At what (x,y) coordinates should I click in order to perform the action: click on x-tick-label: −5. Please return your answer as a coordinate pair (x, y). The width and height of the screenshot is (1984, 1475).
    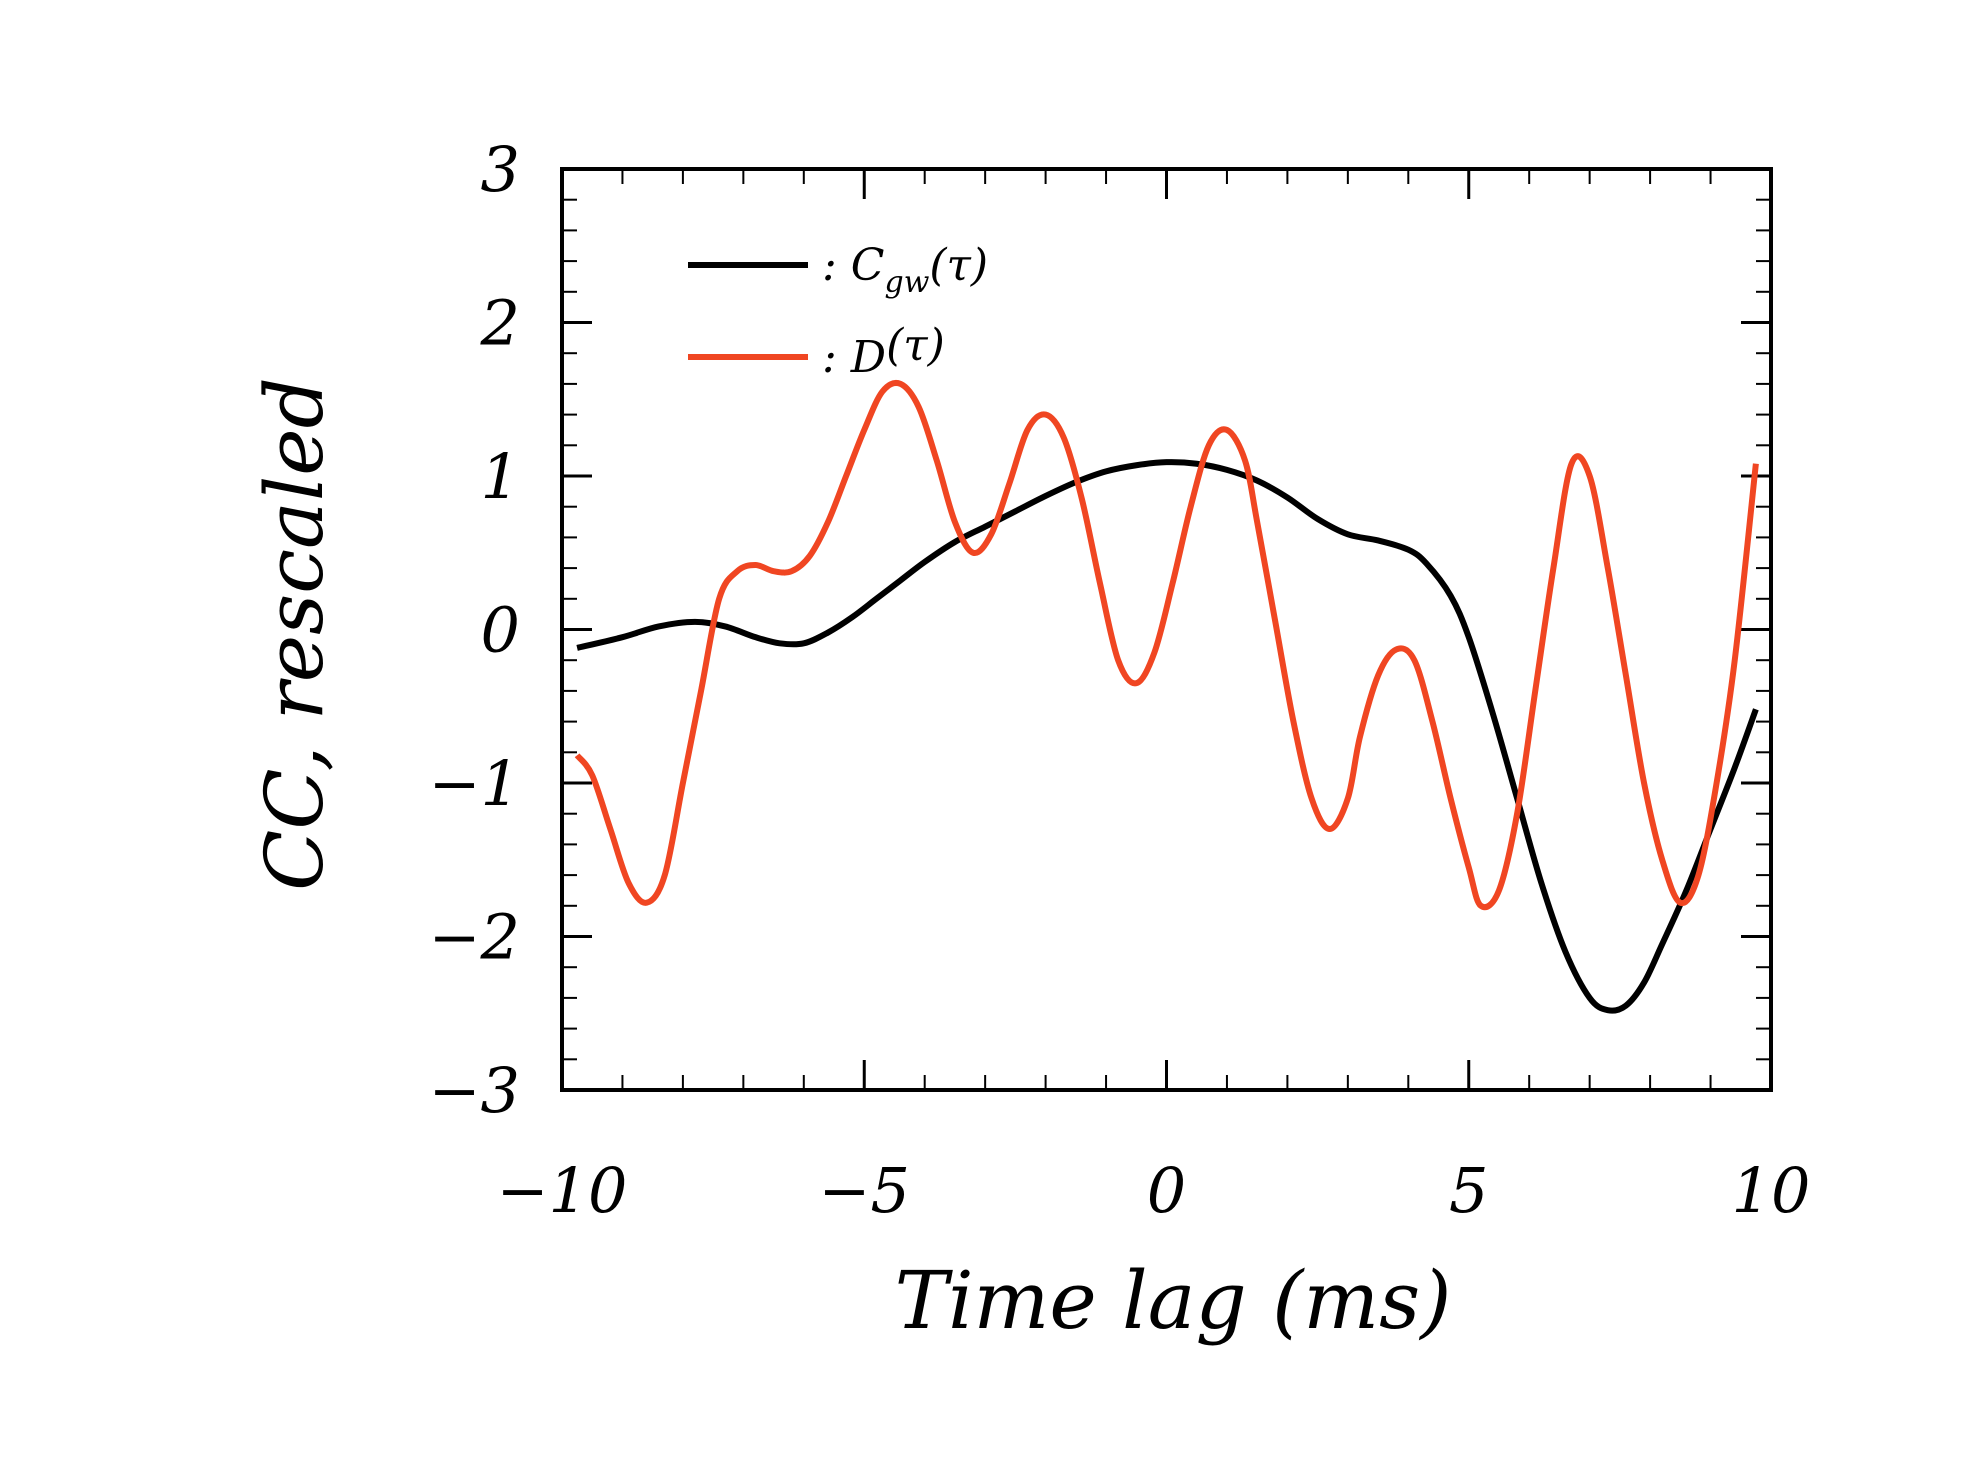
    Looking at the image, I should click on (864, 1190).